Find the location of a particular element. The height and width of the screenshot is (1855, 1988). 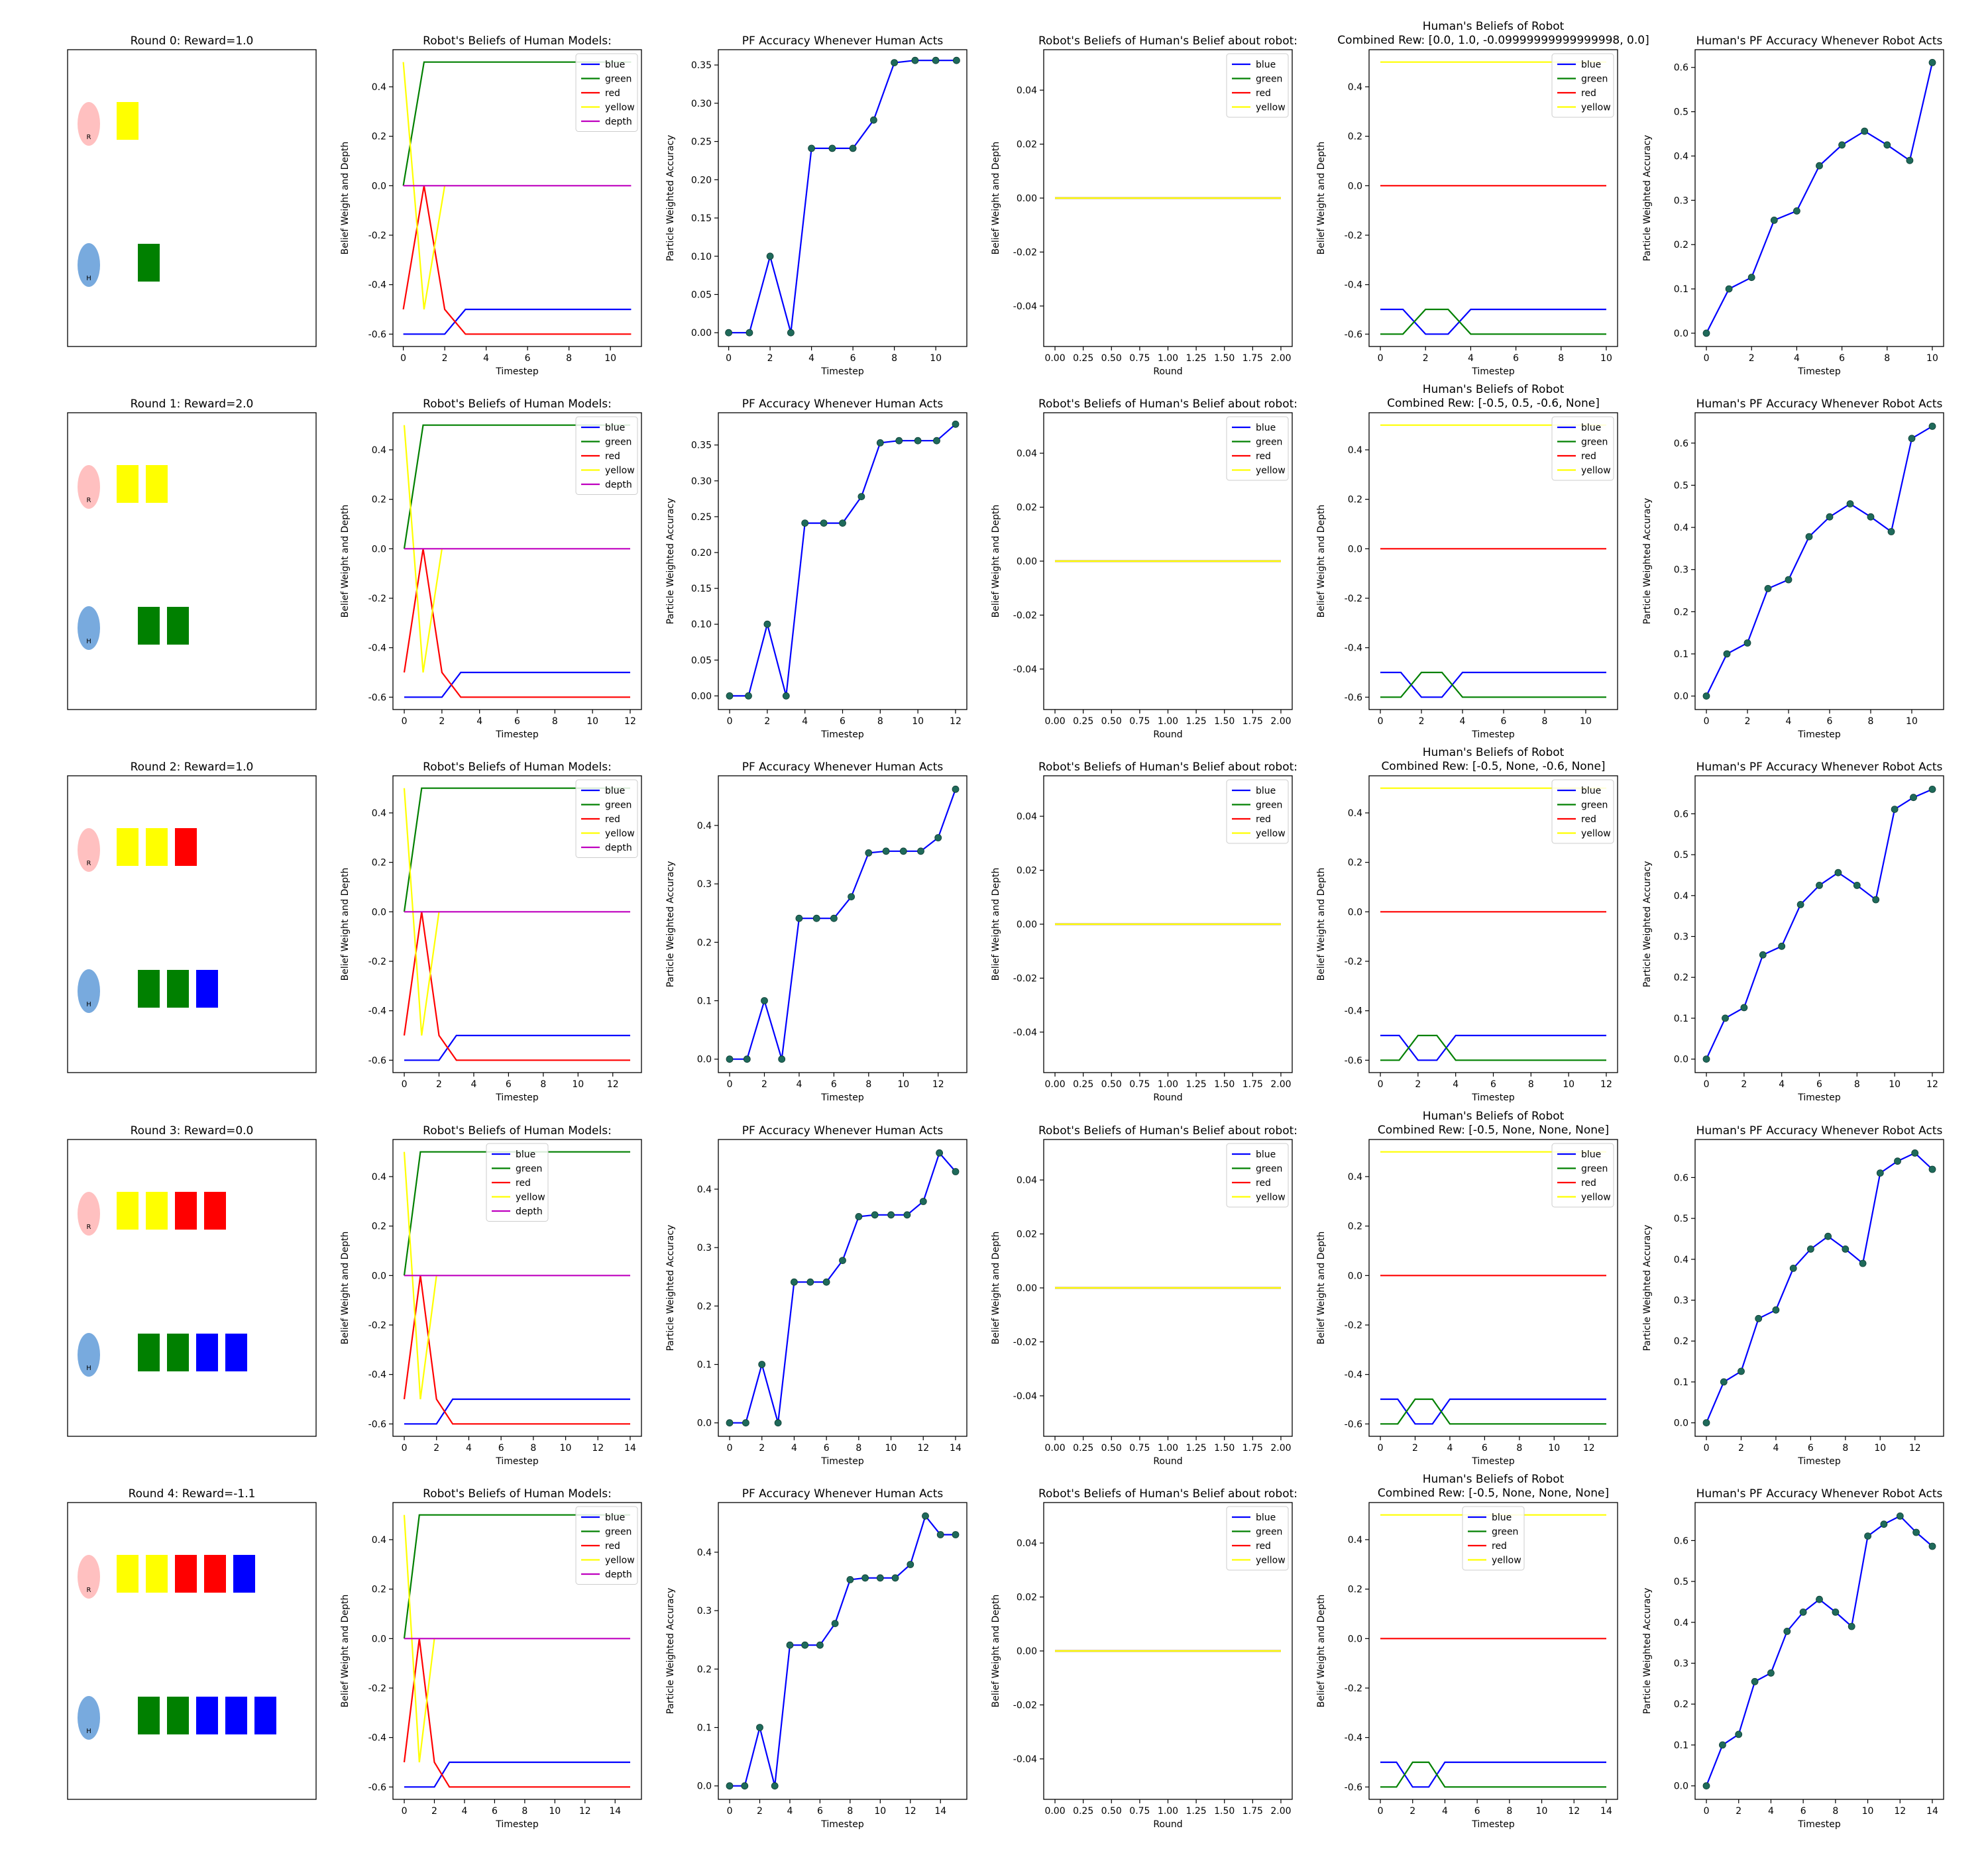

x-axis-label: Round is located at coordinates (1167, 371).